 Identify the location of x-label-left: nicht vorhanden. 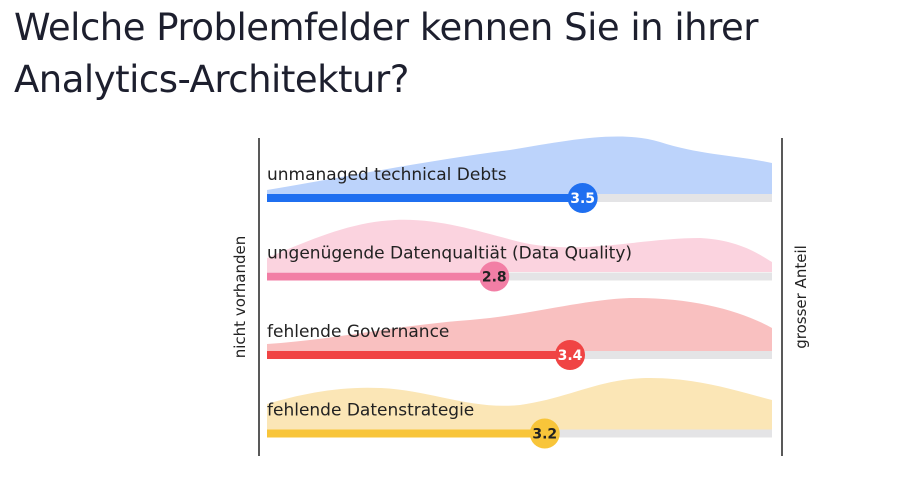
(240, 297).